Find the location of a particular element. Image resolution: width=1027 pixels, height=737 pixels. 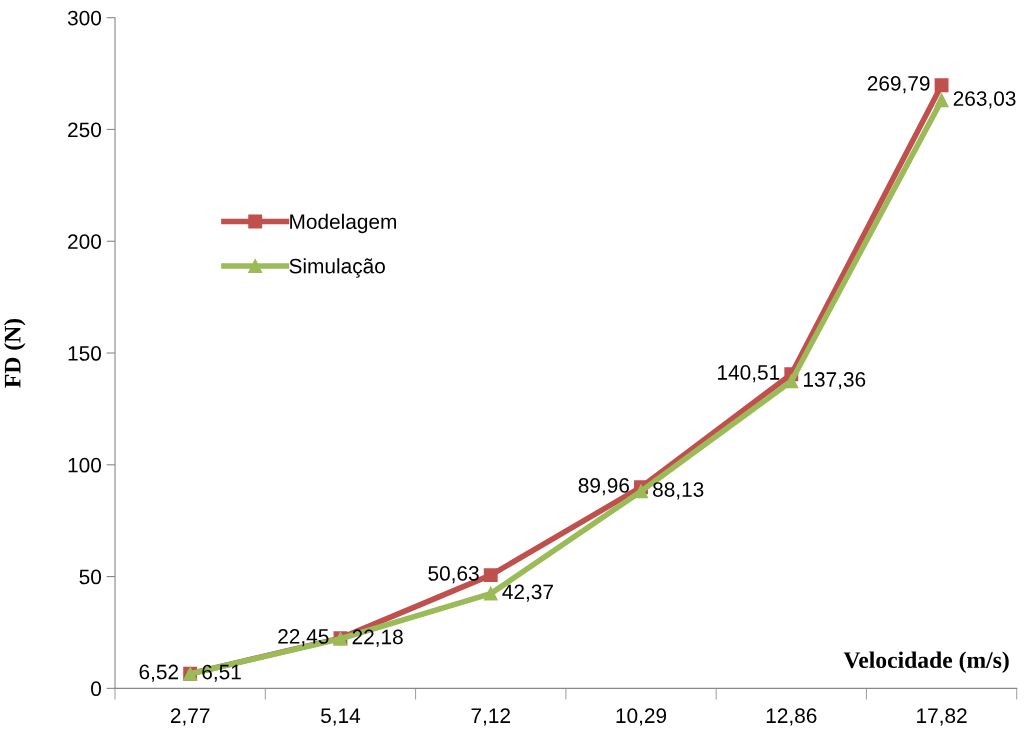

data-label: 42,37 is located at coordinates (527, 593).